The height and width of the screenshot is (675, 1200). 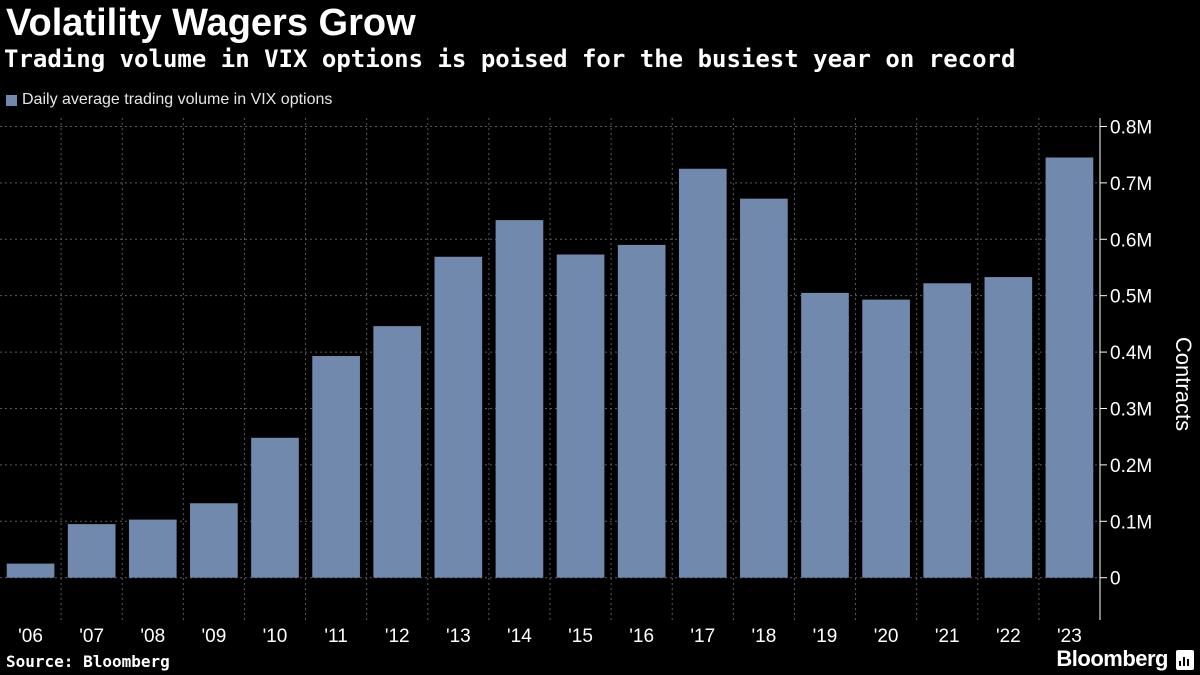 I want to click on y-axis-label: Contracts, so click(x=1183, y=384).